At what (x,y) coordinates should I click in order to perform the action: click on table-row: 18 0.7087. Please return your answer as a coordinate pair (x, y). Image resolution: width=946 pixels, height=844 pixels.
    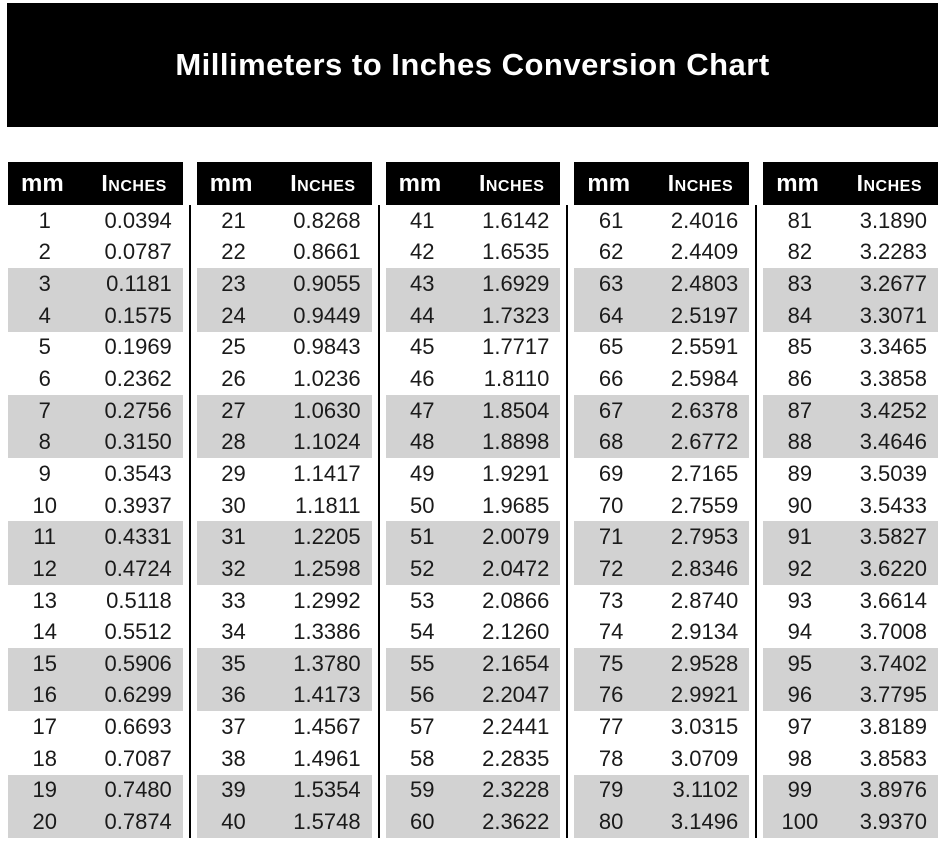
    Looking at the image, I should click on (95, 759).